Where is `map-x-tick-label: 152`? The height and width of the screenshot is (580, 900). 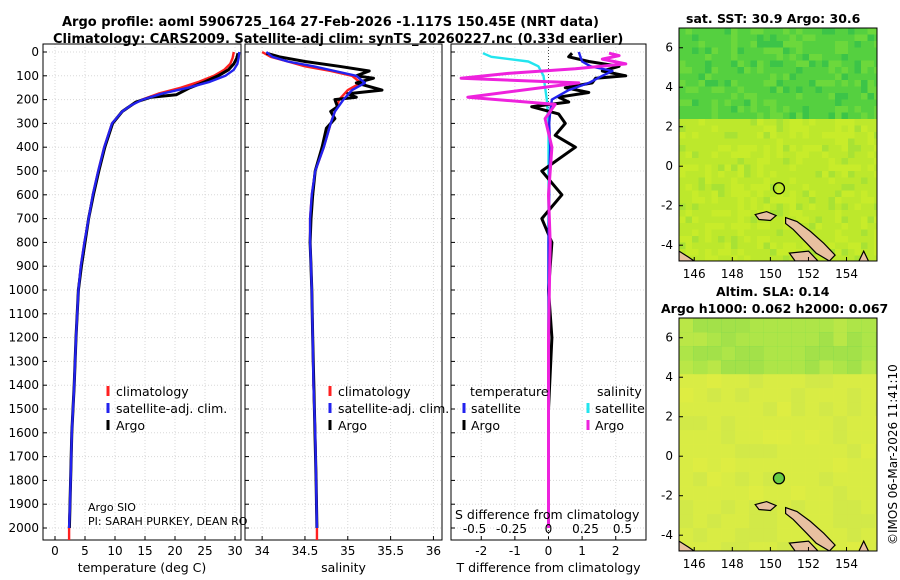 map-x-tick-label: 152 is located at coordinates (808, 274).